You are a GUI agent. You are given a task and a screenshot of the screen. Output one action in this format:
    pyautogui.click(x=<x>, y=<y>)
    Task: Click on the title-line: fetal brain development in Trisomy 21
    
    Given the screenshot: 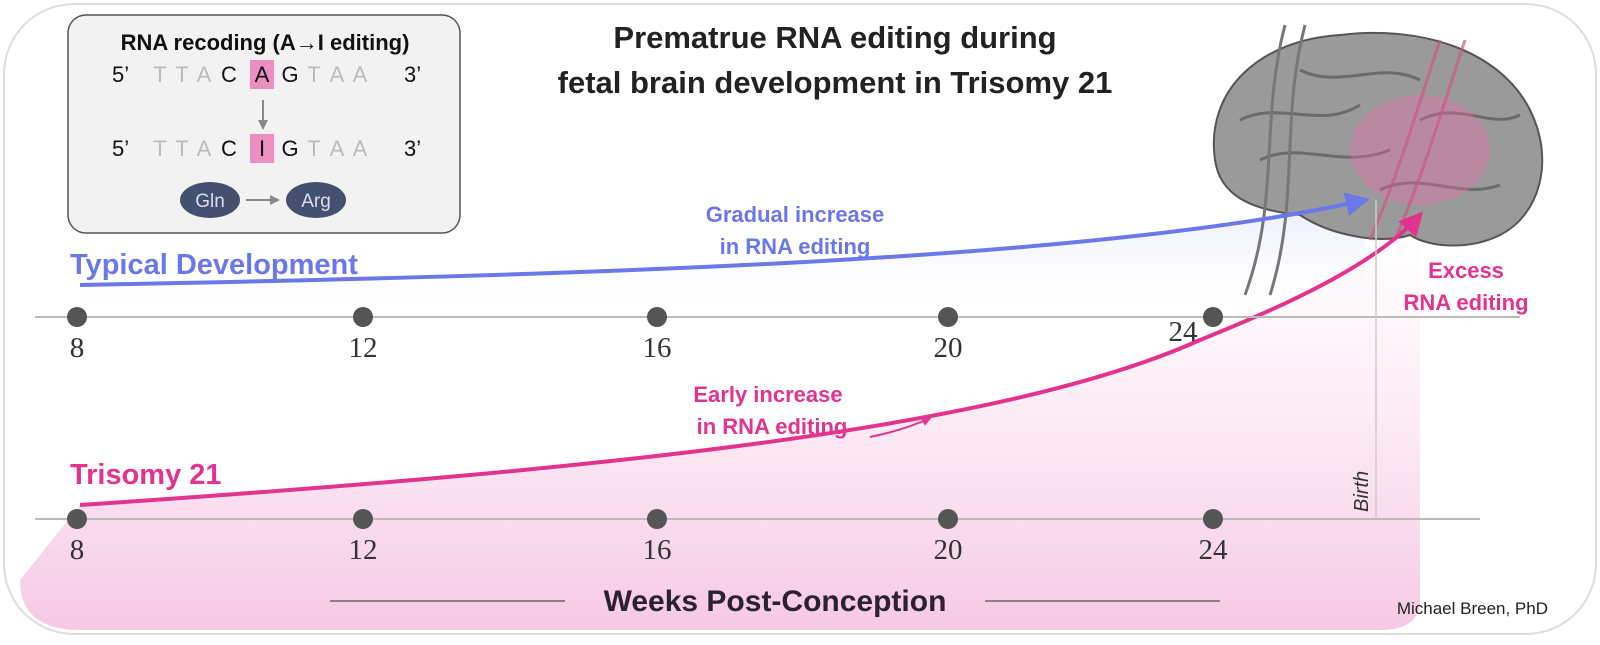 What is the action you would take?
    pyautogui.click(x=835, y=82)
    